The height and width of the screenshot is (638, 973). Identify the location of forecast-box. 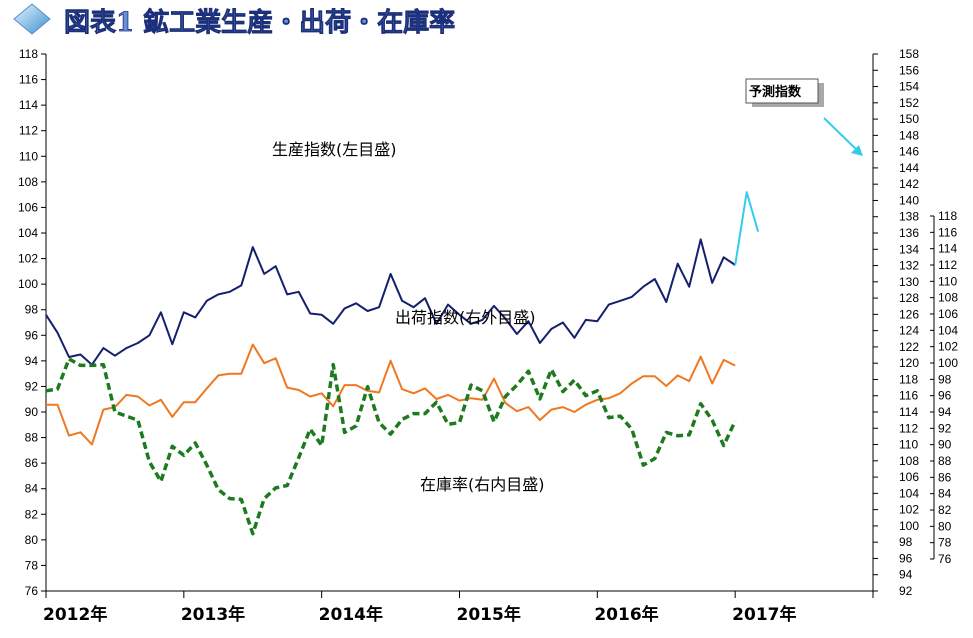
(782, 91).